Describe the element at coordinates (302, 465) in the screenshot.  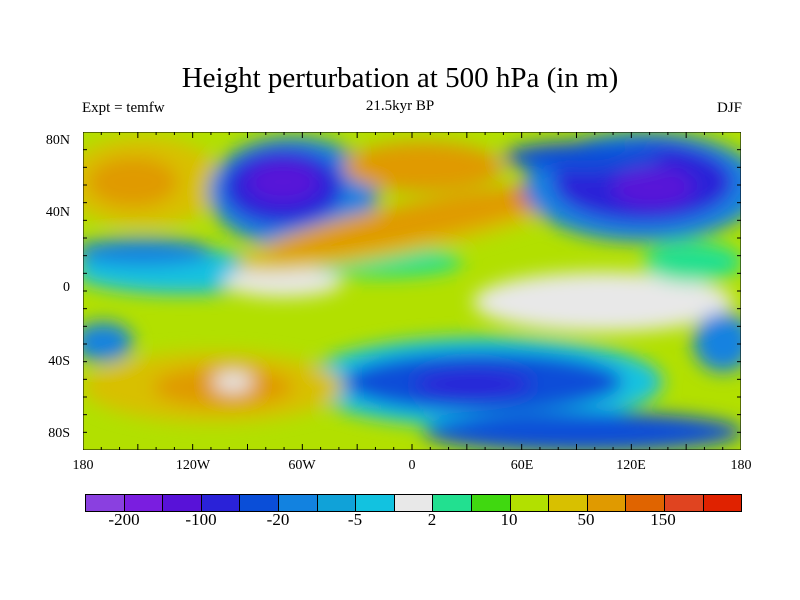
I see `lon-label: 60W` at that location.